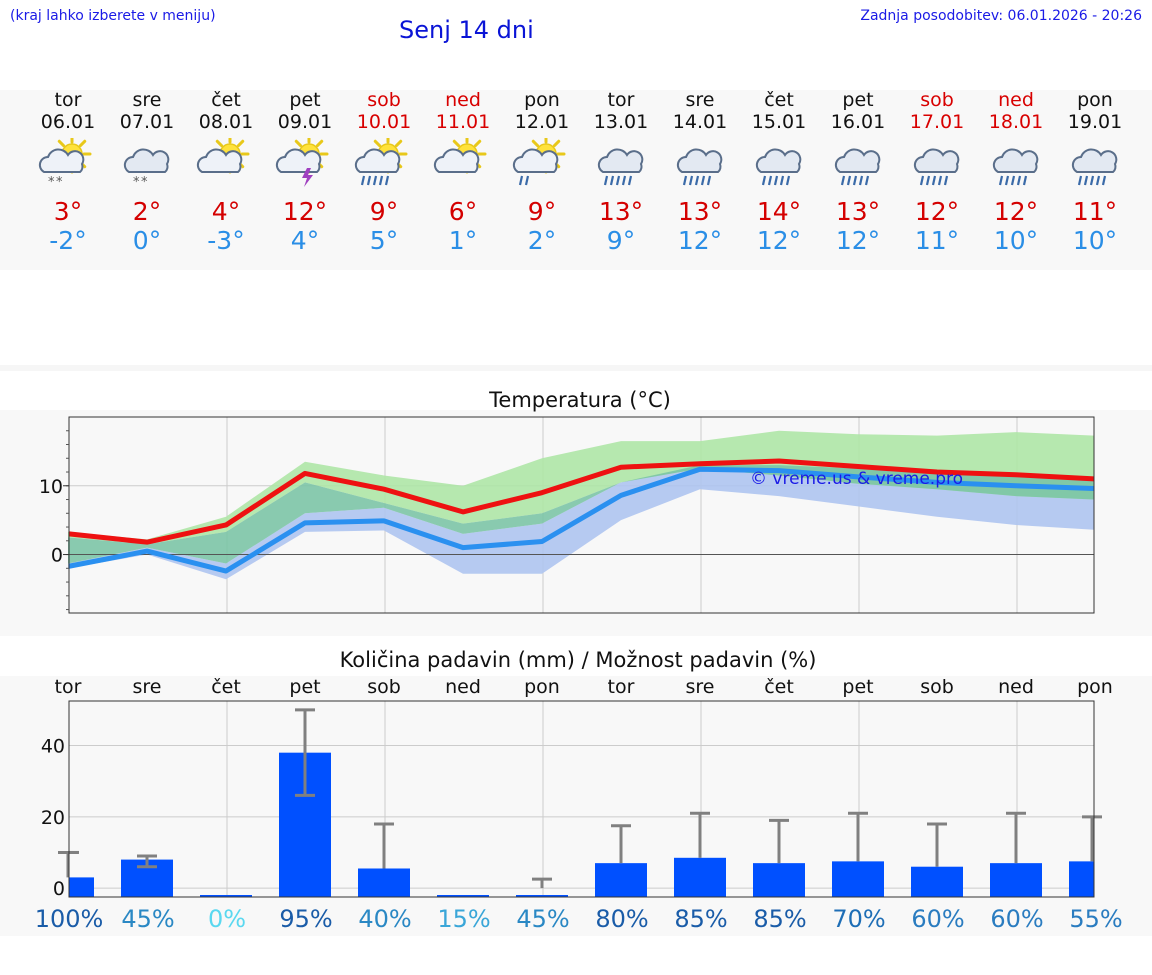  What do you see at coordinates (384, 122) in the screenshot?
I see `day-date: 10.01` at bounding box center [384, 122].